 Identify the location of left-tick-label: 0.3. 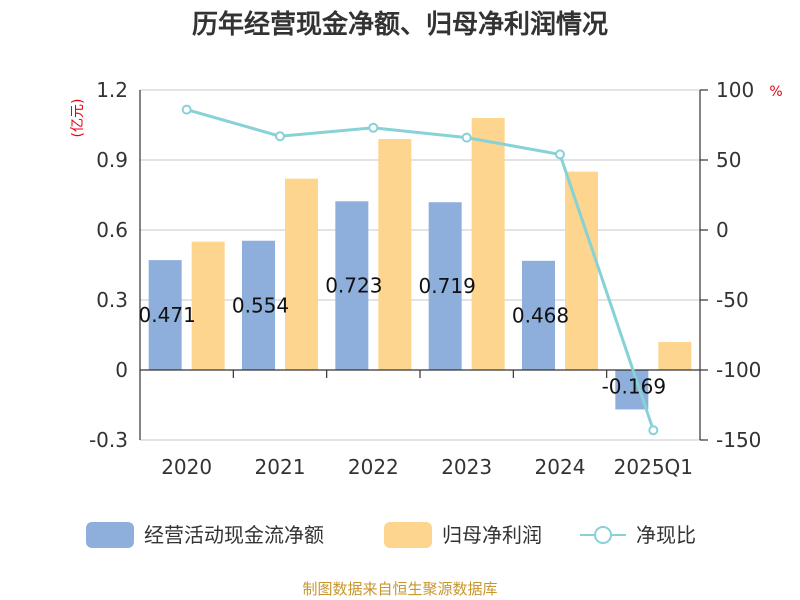
(112, 300).